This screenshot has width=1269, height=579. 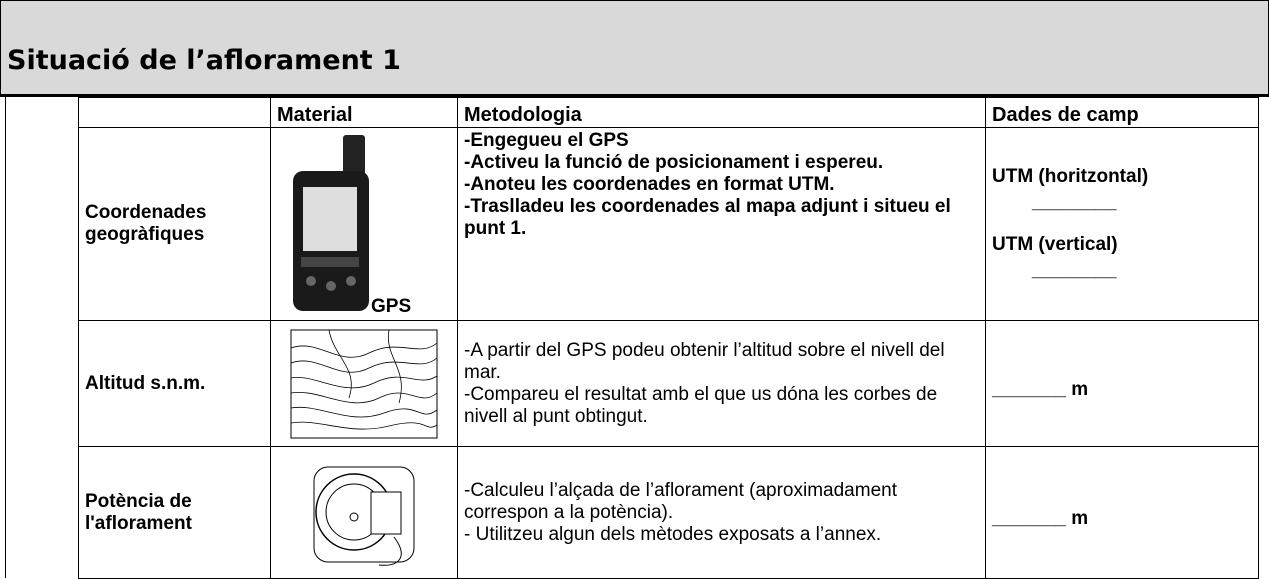 What do you see at coordinates (1122, 112) in the screenshot?
I see `col-header: Dades de camp` at bounding box center [1122, 112].